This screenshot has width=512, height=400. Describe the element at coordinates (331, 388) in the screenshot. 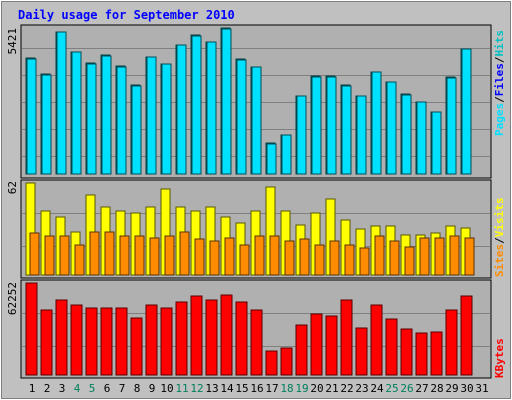

I see `day-label: 21` at that location.